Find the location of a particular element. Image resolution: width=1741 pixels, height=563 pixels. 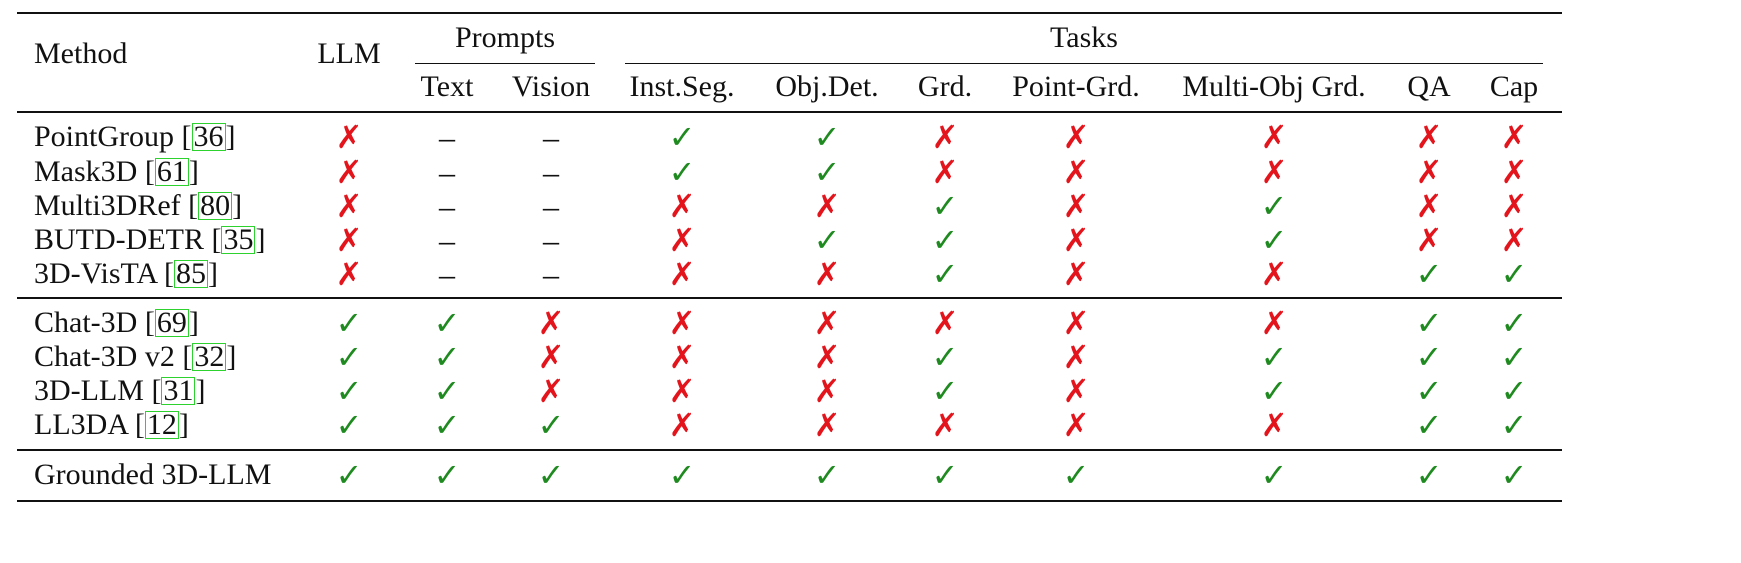

point-grd-header: Point-Grd. is located at coordinates (1076, 86).